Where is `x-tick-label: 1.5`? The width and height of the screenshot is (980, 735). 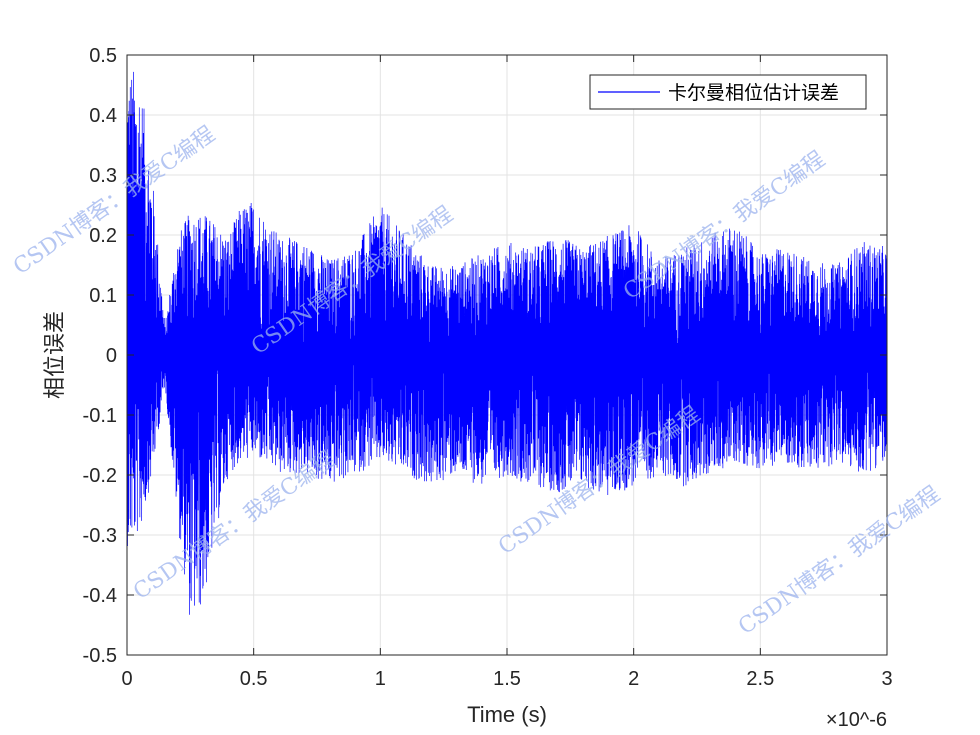
x-tick-label: 1.5 is located at coordinates (507, 679).